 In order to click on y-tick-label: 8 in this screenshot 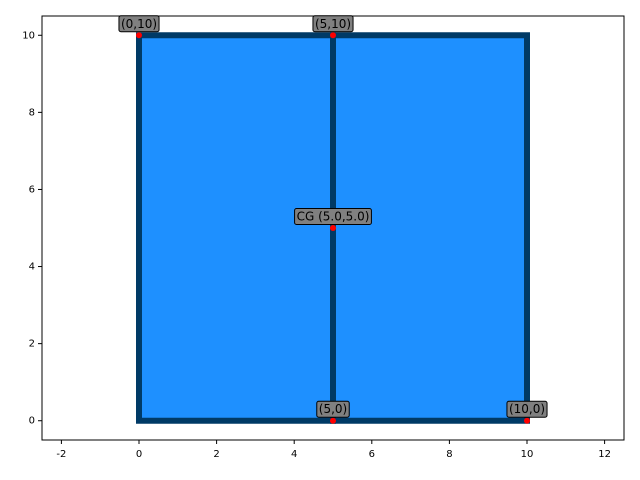, I will do `click(32, 112)`.